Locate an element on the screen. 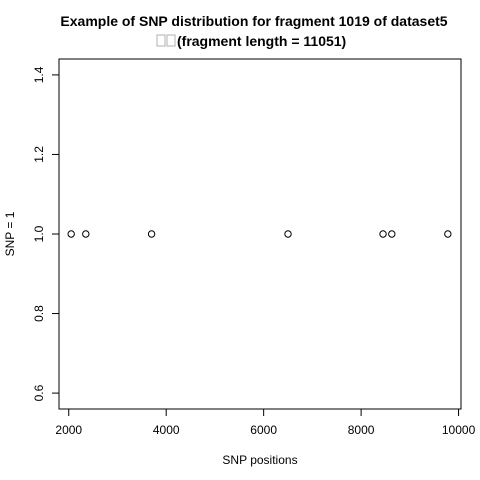  x-tick-label: 8000 is located at coordinates (361, 430).